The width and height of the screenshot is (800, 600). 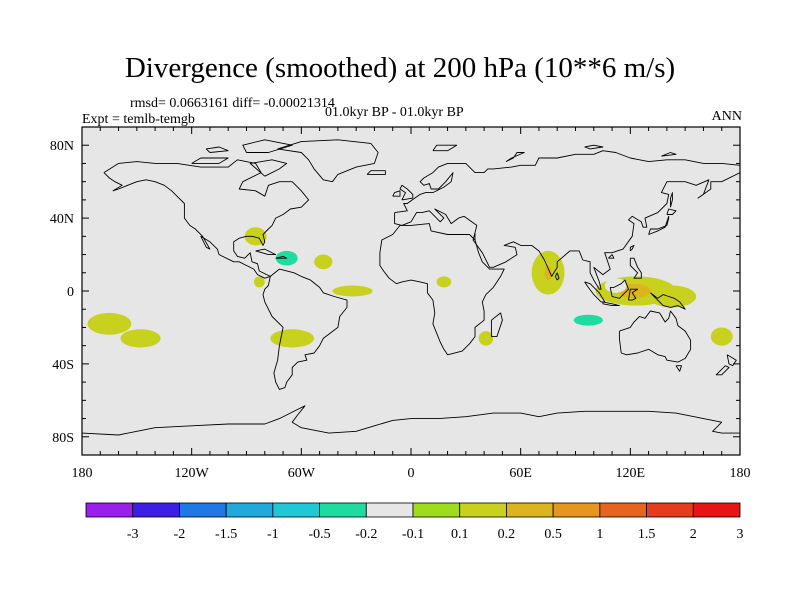 I want to click on coastline-tasmania, so click(x=678, y=368).